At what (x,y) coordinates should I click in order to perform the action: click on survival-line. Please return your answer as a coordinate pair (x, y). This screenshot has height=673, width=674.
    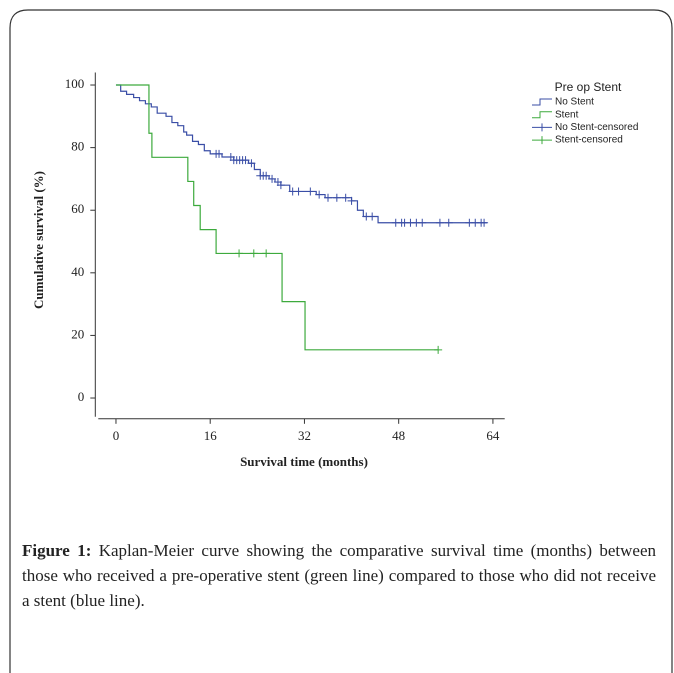
    Looking at the image, I should click on (301, 154).